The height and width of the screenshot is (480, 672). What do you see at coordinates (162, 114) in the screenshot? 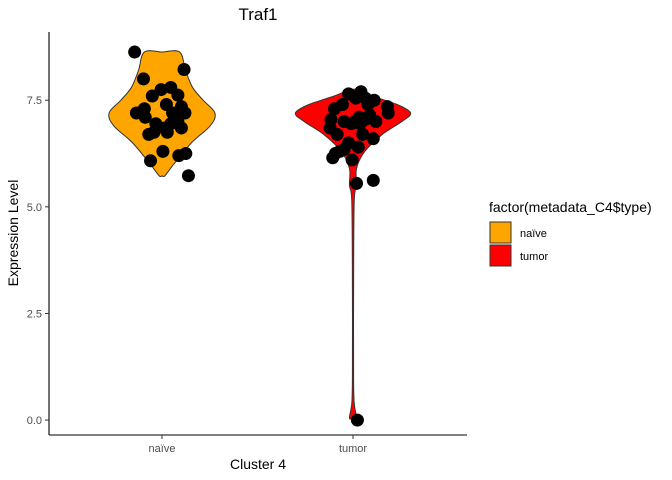
I see `violin-naïve` at bounding box center [162, 114].